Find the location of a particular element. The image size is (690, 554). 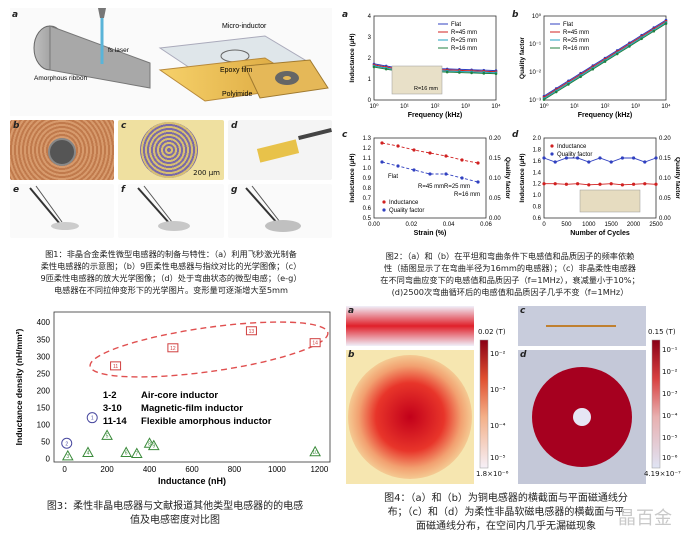

annotation: R=45 mm is located at coordinates (431, 187).